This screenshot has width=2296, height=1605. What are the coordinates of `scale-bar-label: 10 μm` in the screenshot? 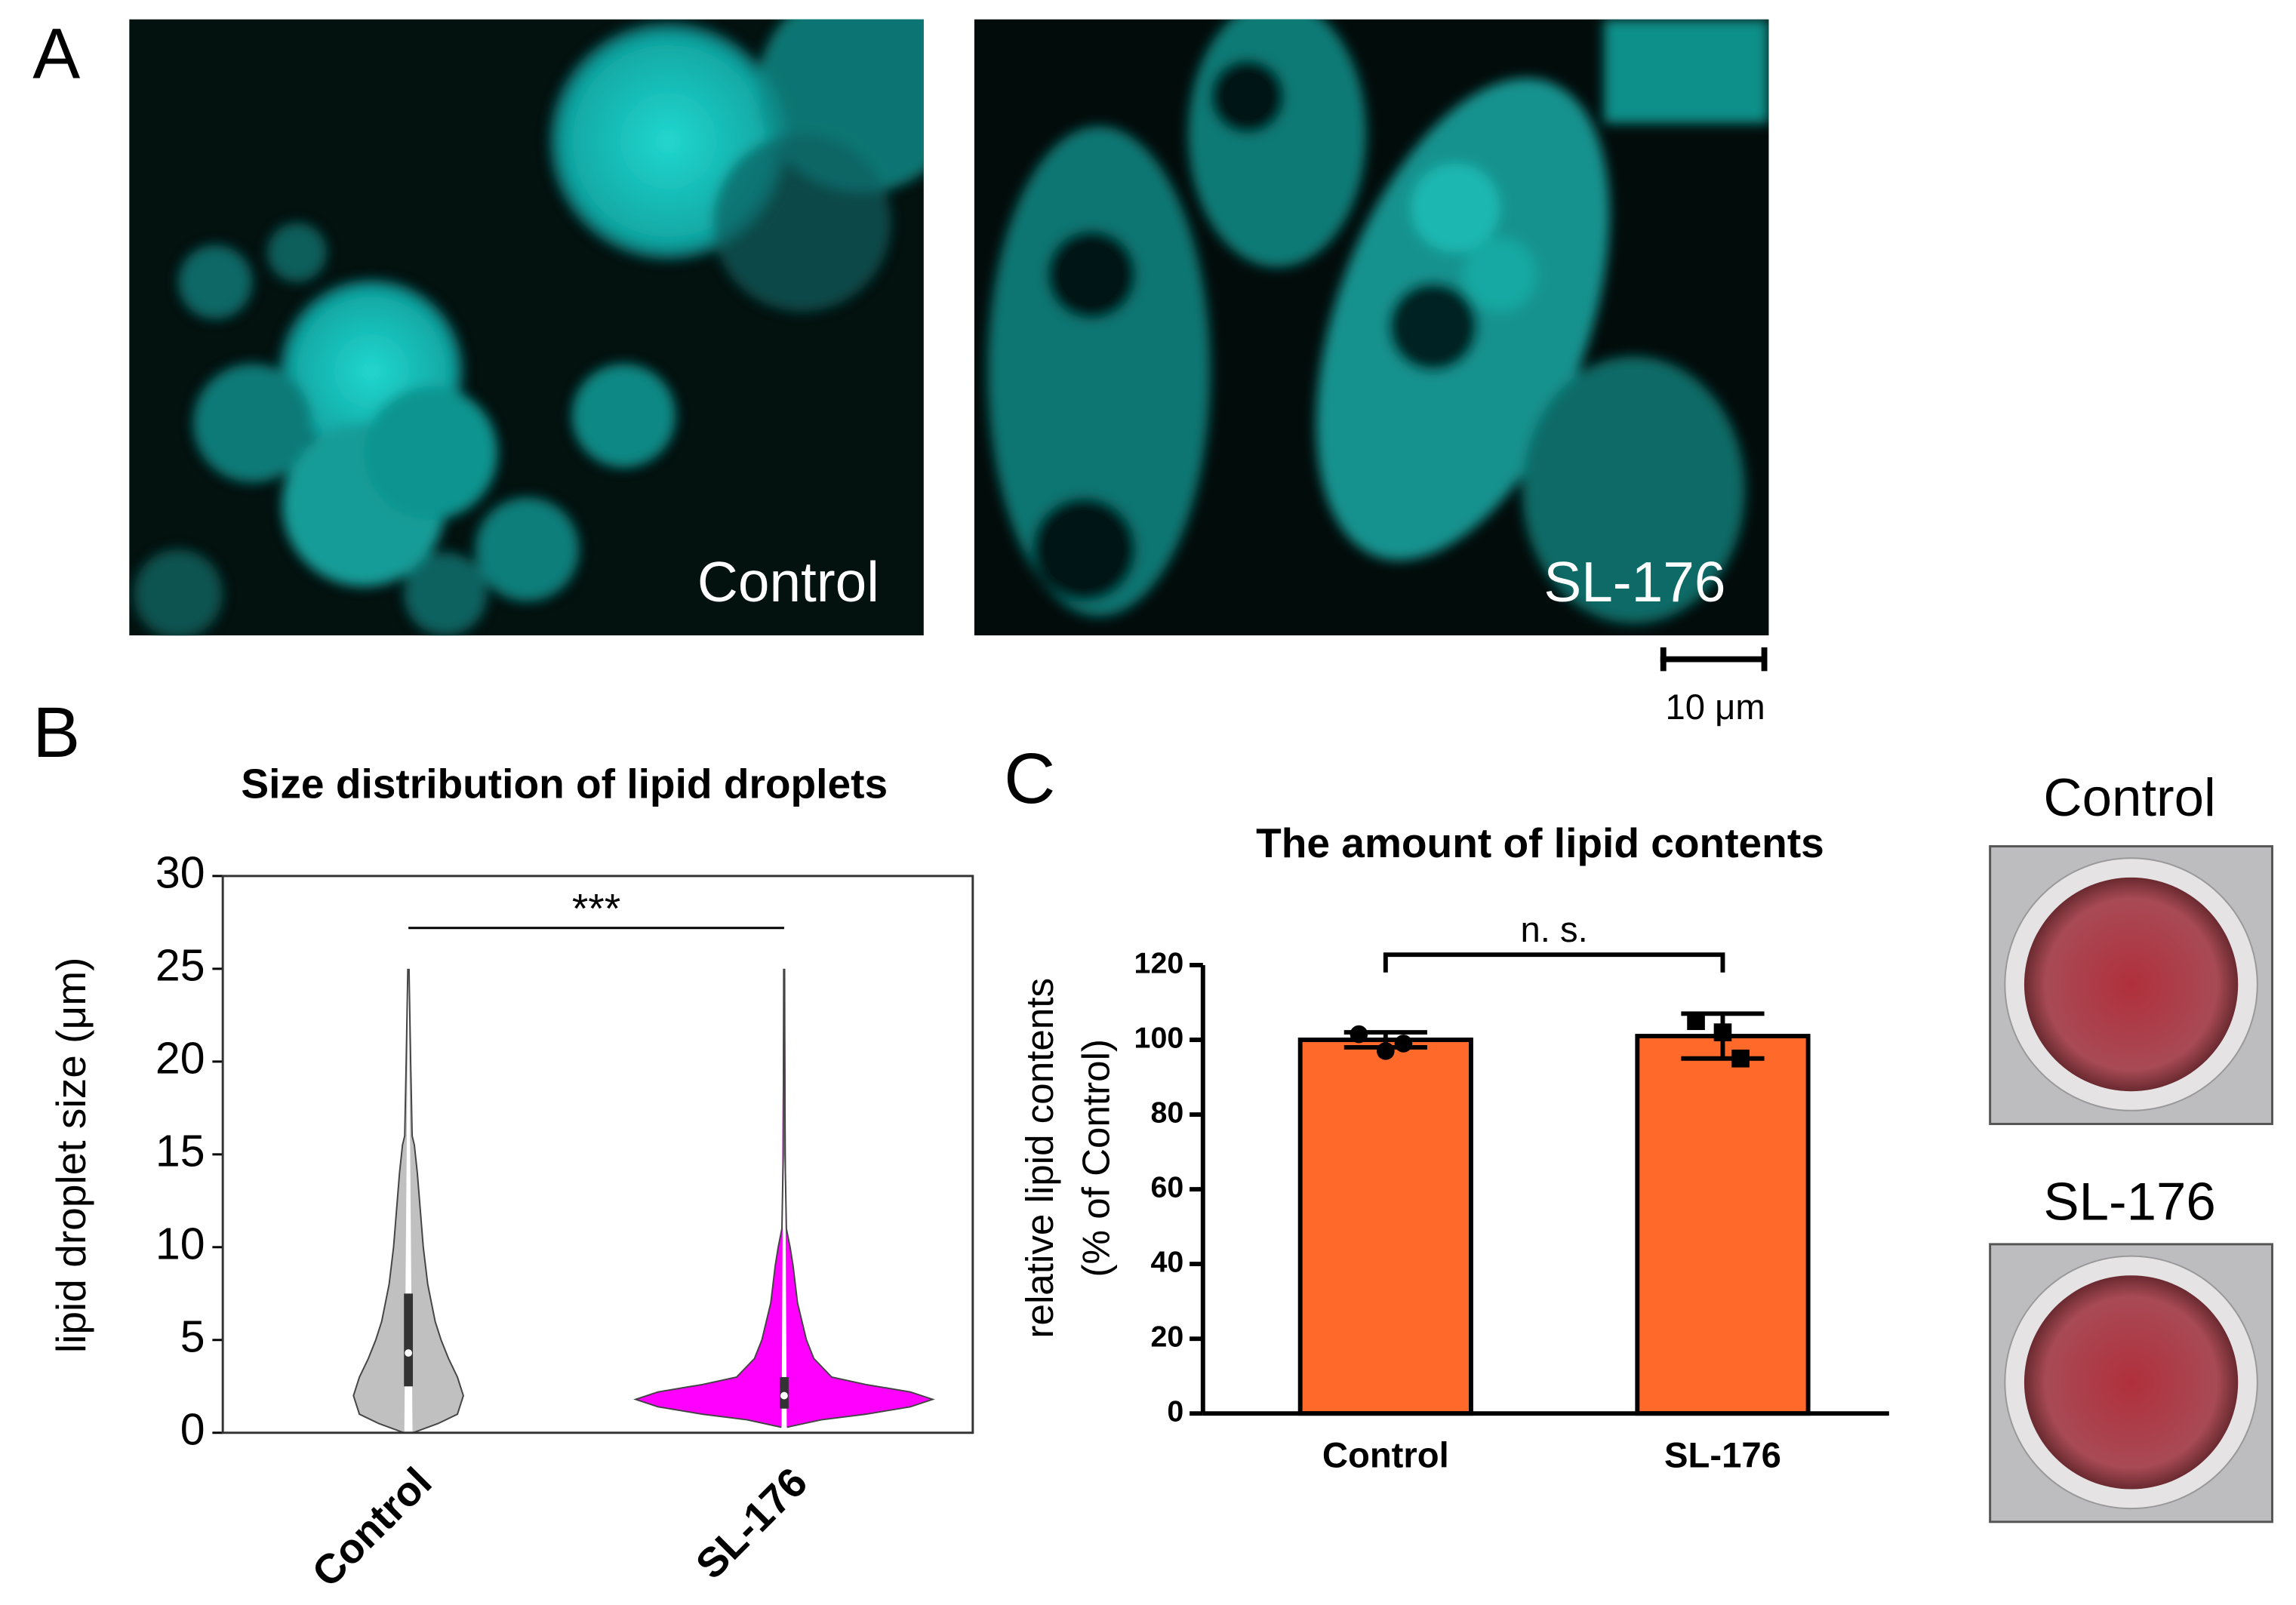 It's located at (1715, 707).